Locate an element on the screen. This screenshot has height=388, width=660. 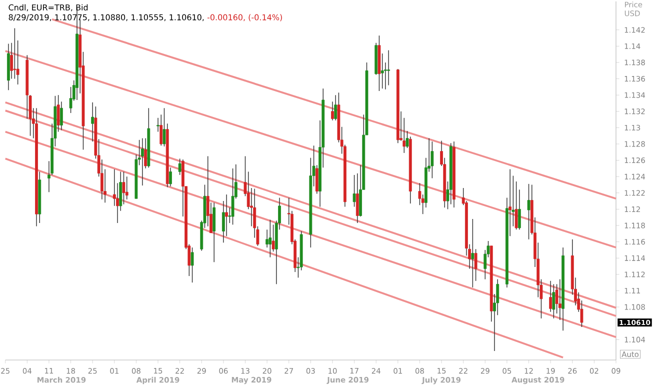
annotation: -0.00160, (-0.14%) is located at coordinates (244, 18).